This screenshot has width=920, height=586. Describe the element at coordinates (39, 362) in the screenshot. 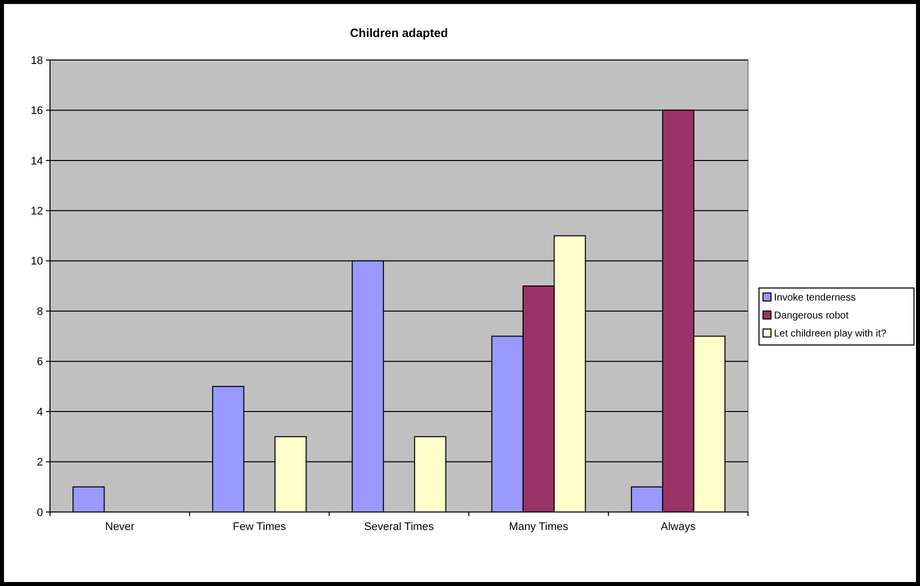

I see `y-tick-label: 6` at that location.